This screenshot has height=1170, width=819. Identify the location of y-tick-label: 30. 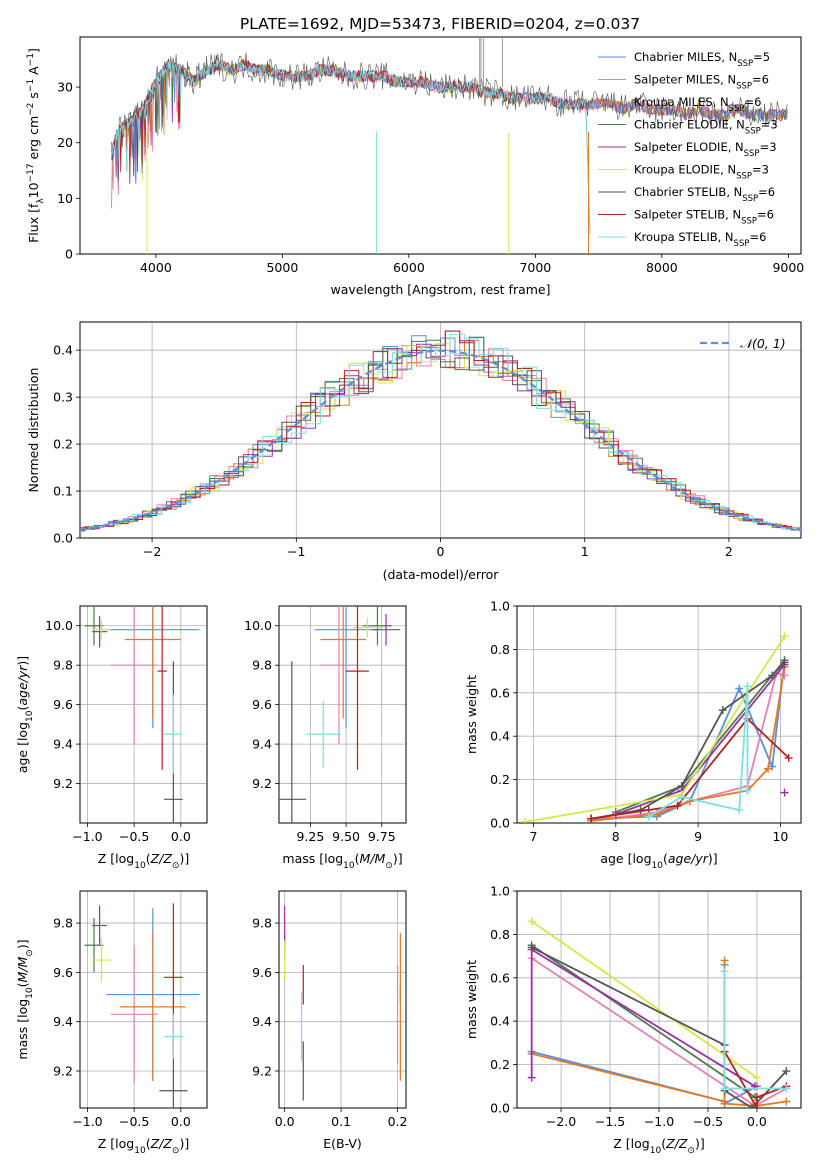
(65, 87).